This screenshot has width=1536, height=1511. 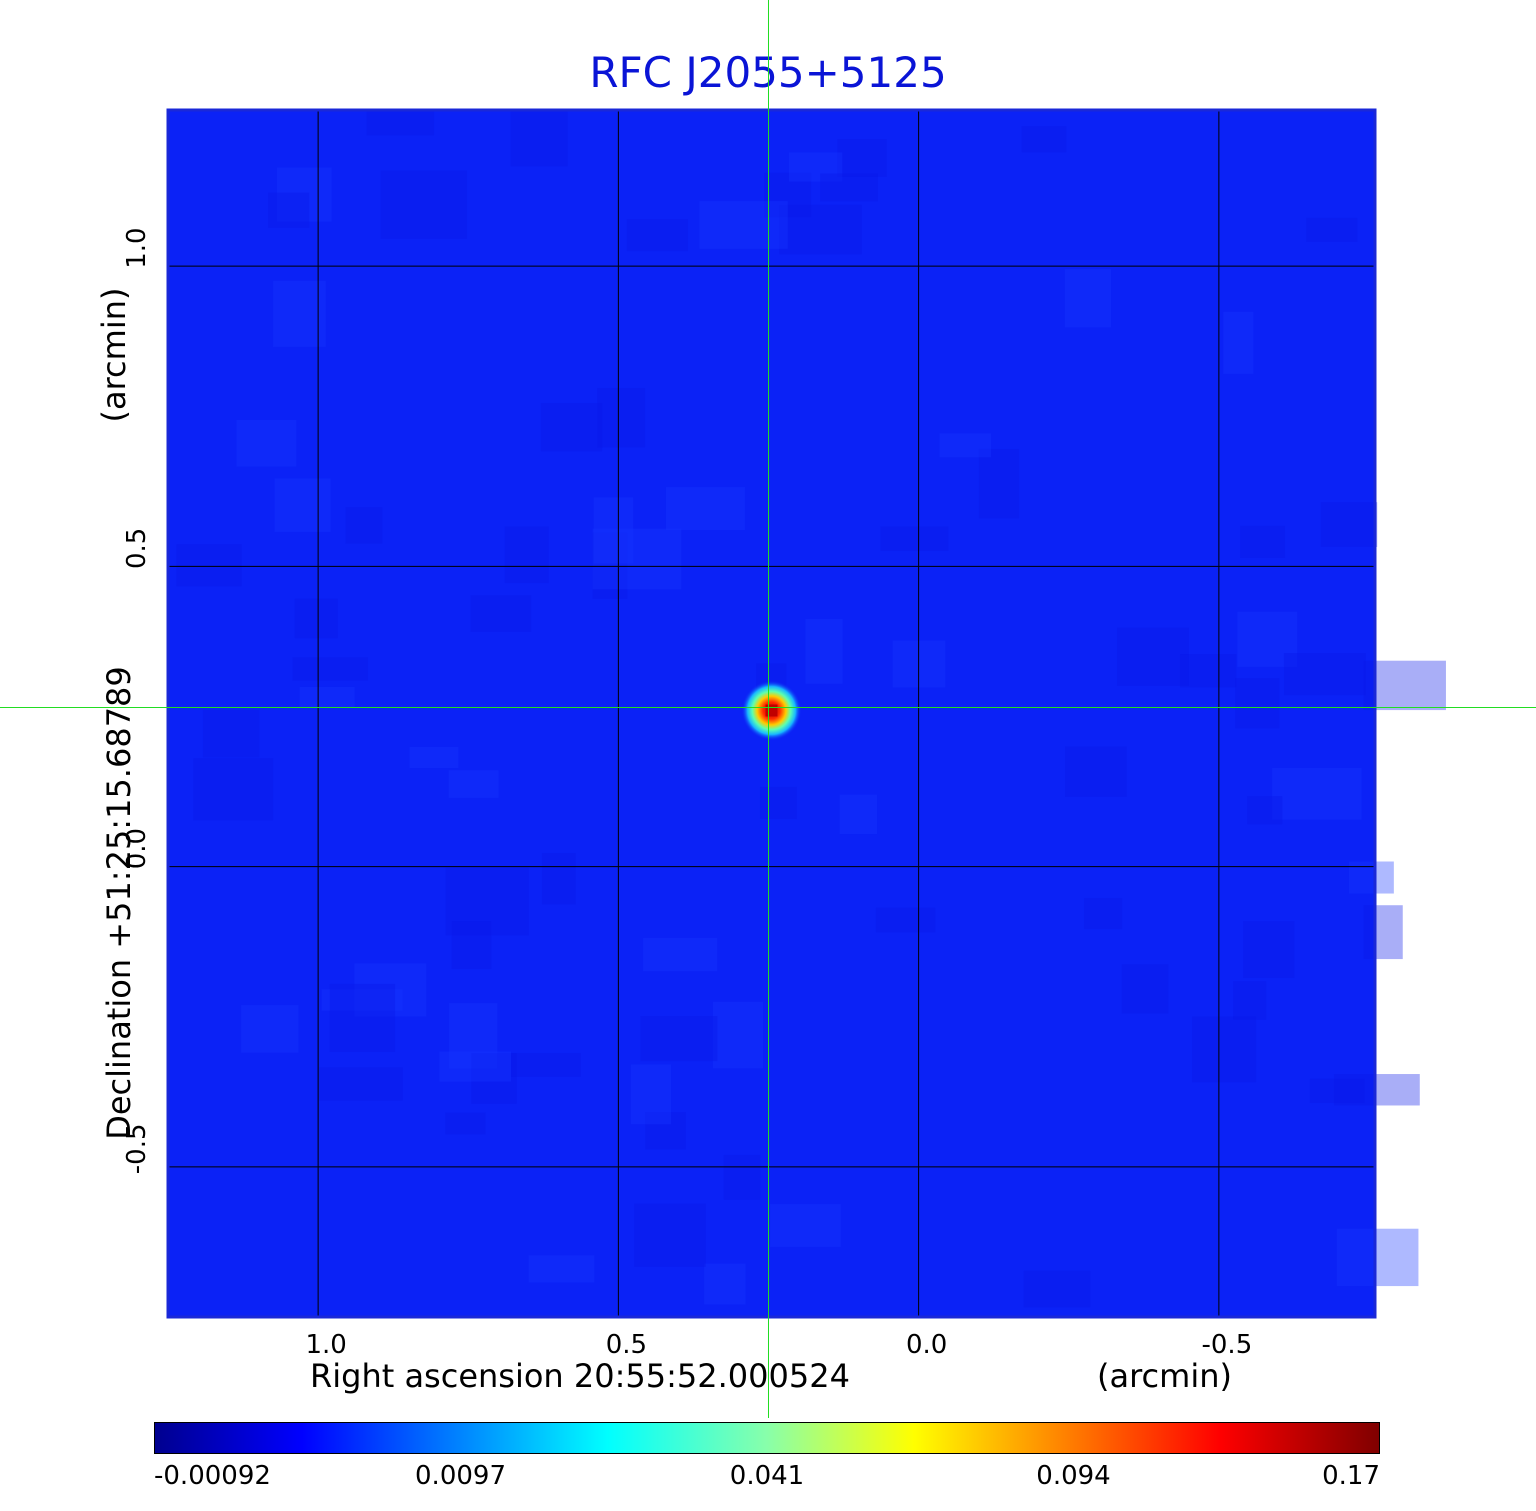 What do you see at coordinates (212, 1476) in the screenshot?
I see `colorbar-tick-label: -0.00092` at bounding box center [212, 1476].